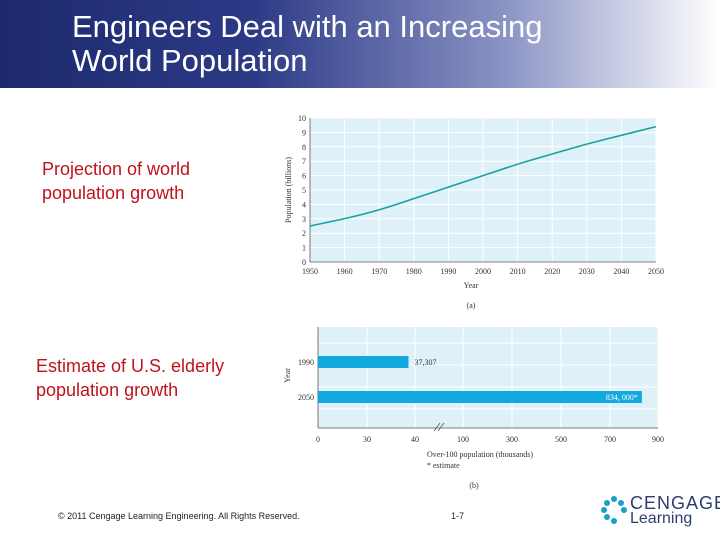 This screenshot has height=540, width=720. What do you see at coordinates (306, 362) in the screenshot?
I see `y-tick-label: 1990` at bounding box center [306, 362].